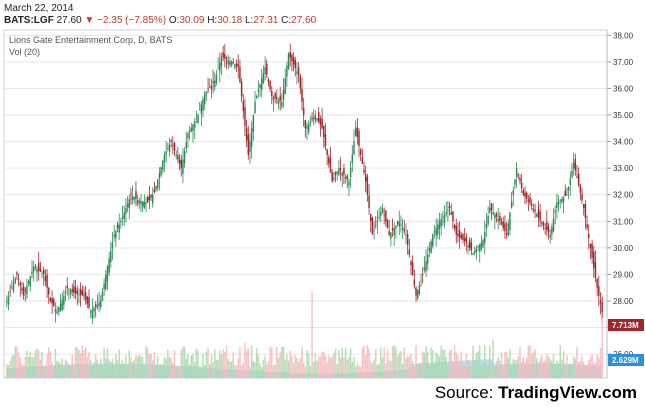 Image resolution: width=645 pixels, height=411 pixels. I want to click on y-tick-label: 34.00, so click(623, 142).